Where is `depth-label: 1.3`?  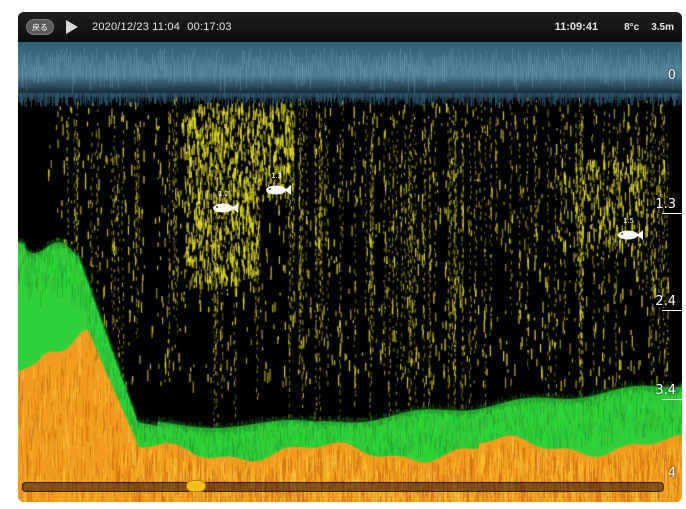 depth-label: 1.3 is located at coordinates (665, 204).